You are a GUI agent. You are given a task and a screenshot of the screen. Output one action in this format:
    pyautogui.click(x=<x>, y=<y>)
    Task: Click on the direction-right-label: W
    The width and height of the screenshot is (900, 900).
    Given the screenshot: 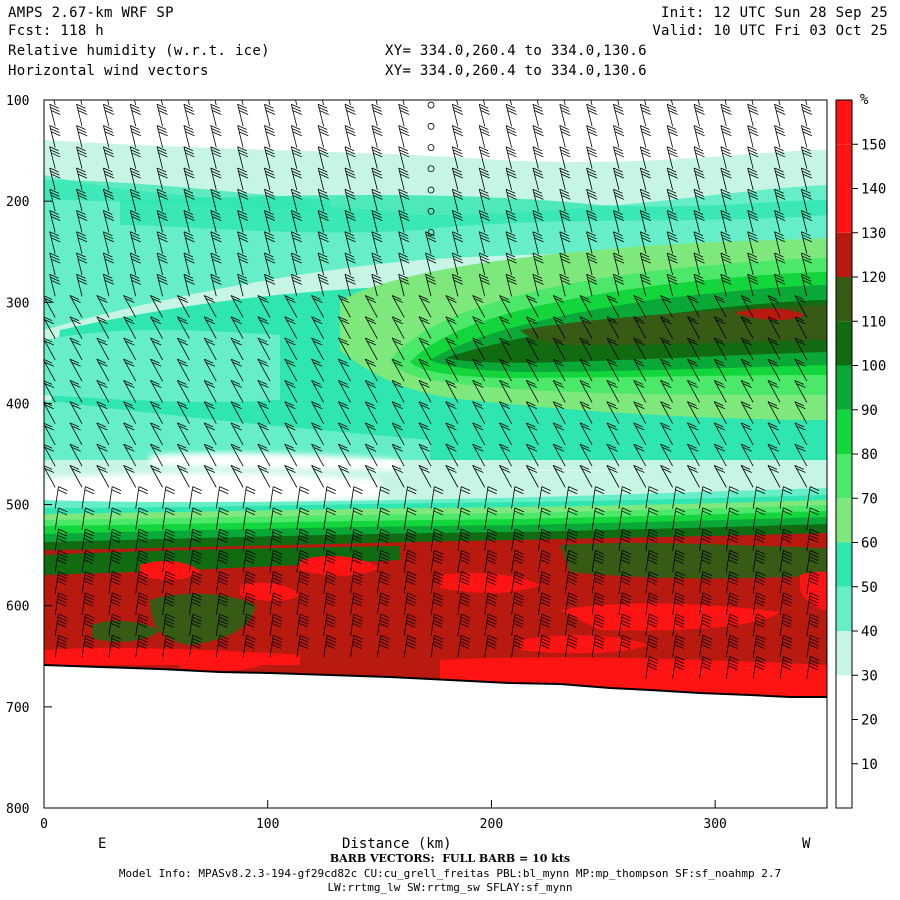 What is the action you would take?
    pyautogui.click(x=806, y=844)
    